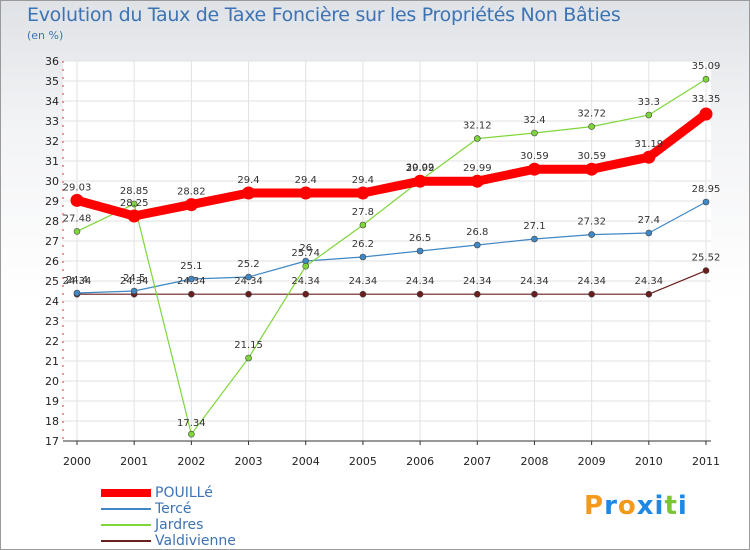 This screenshot has width=750, height=550. What do you see at coordinates (52, 101) in the screenshot?
I see `y-tick-label: 34` at bounding box center [52, 101].